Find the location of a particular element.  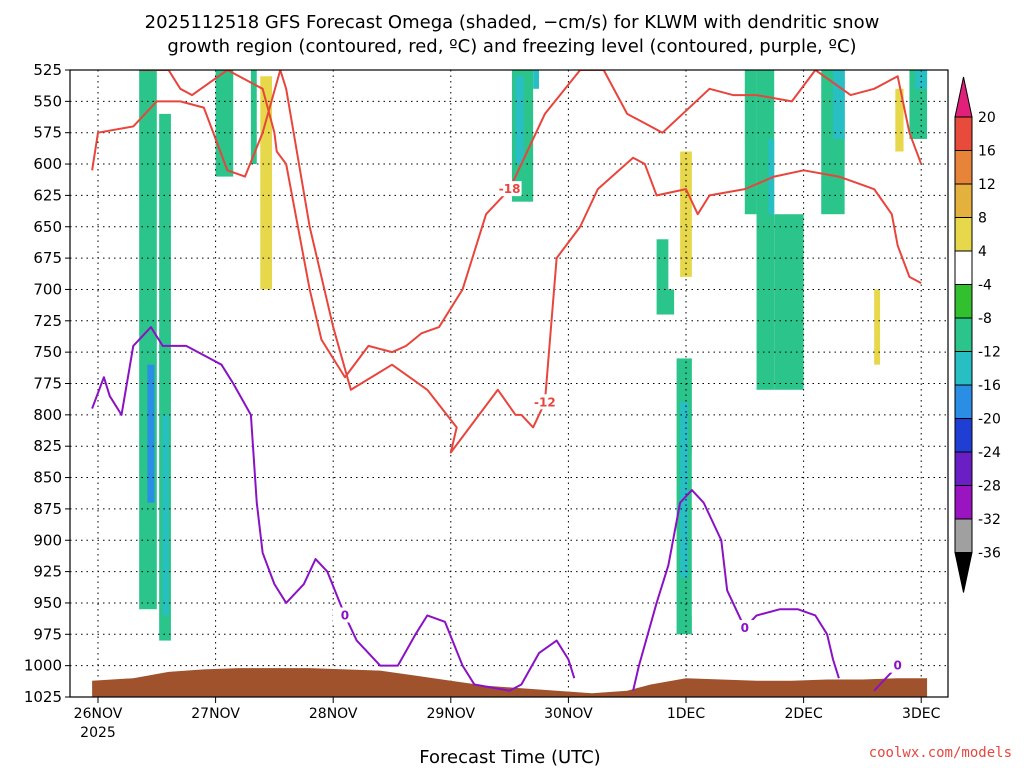

y-tick-label-11: 800 is located at coordinates (47, 415).